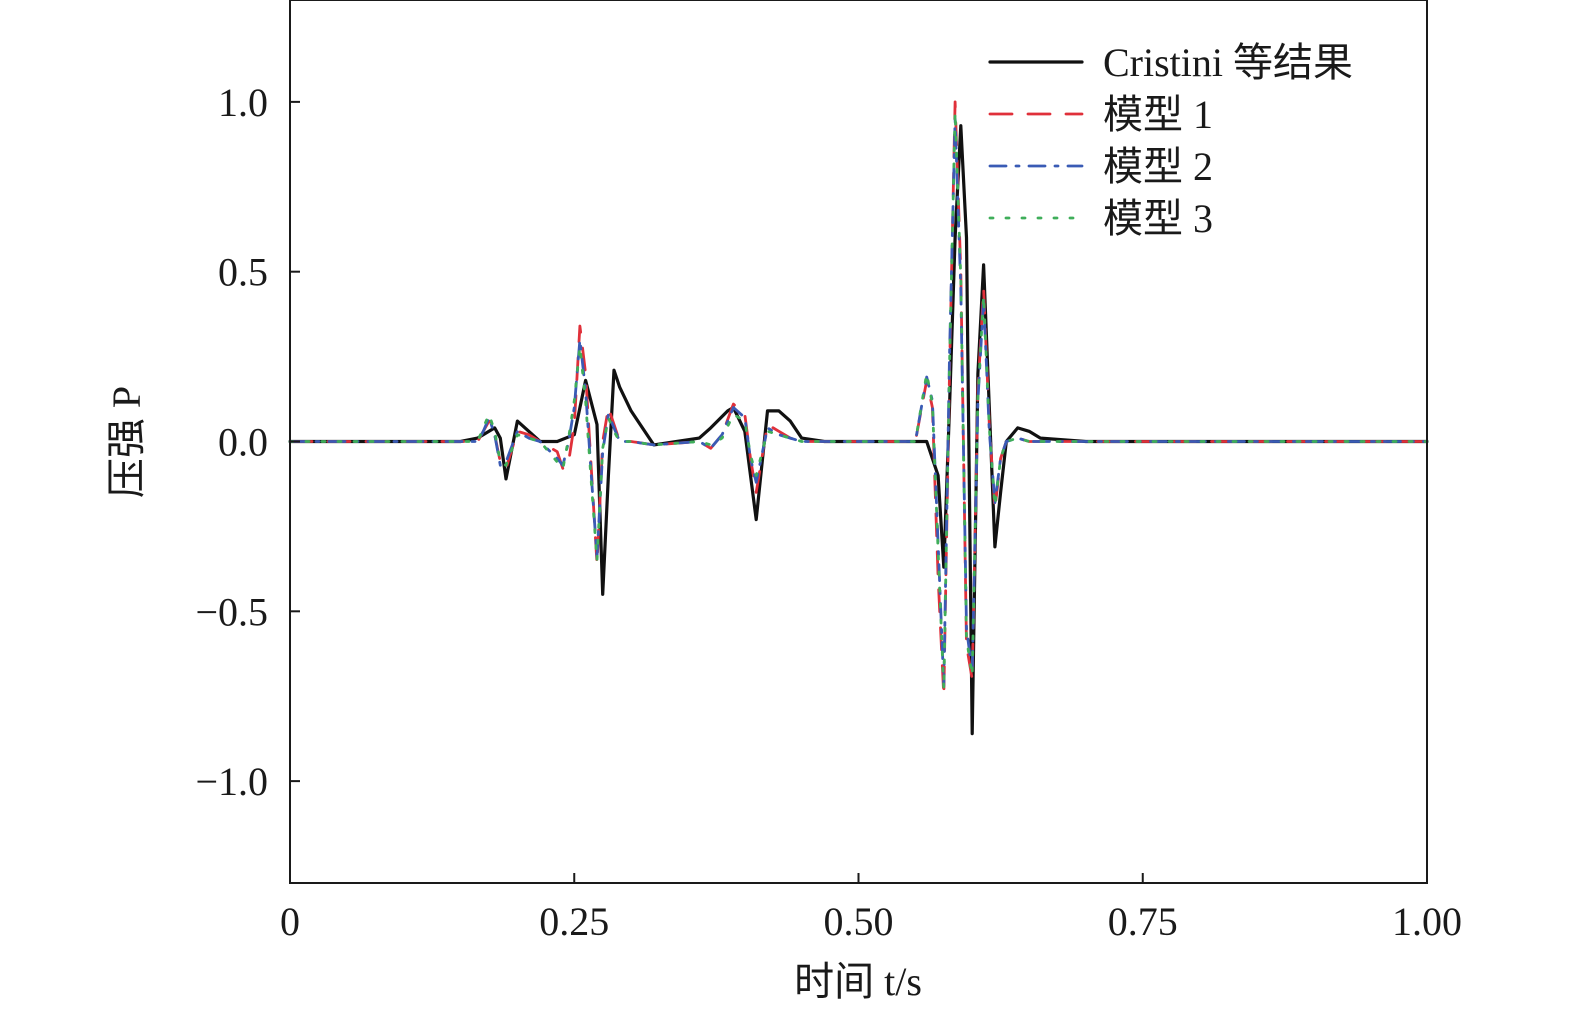 The width and height of the screenshot is (1575, 1018). I want to click on x-tick-label: 0.25, so click(574, 921).